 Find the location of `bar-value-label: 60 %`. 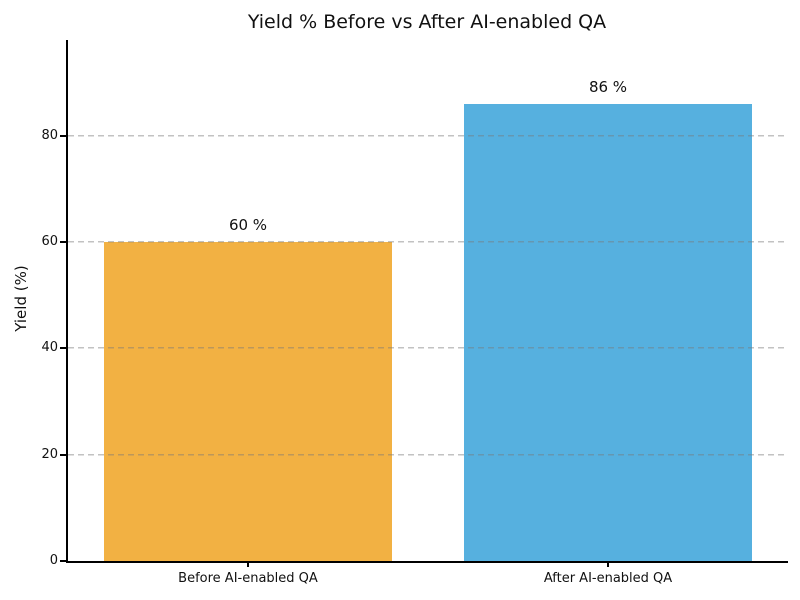

bar-value-label: 60 % is located at coordinates (248, 225).